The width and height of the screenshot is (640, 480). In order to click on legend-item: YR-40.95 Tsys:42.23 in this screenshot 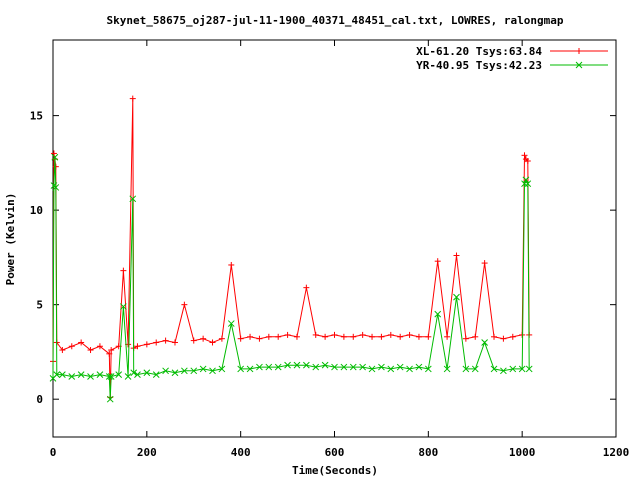, I will do `click(512, 65)`.